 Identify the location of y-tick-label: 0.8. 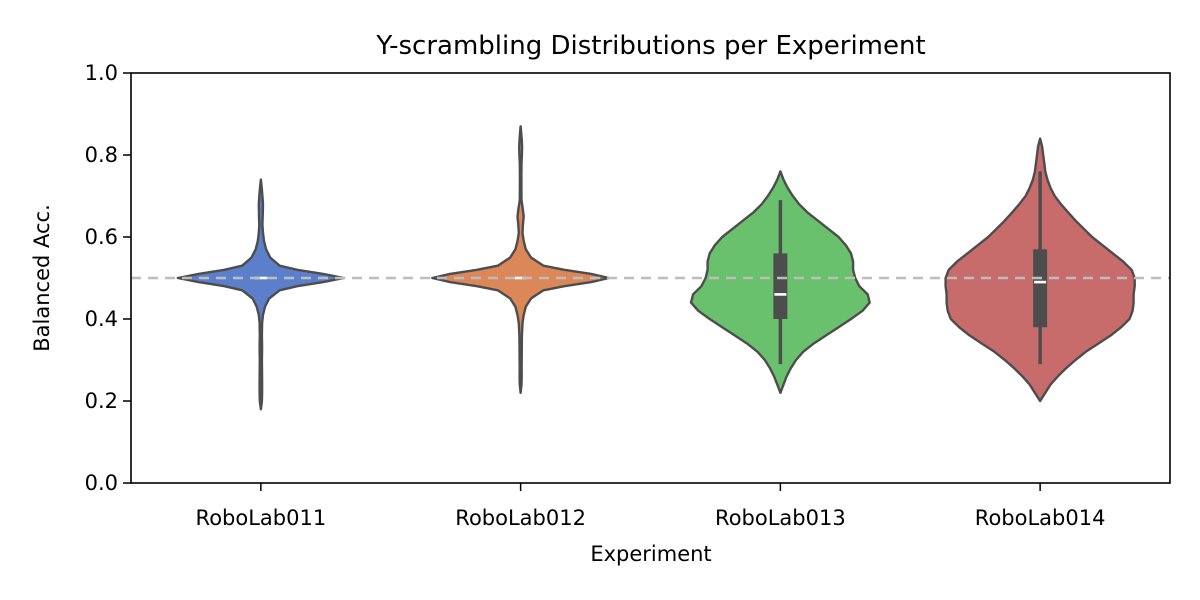
(101, 155).